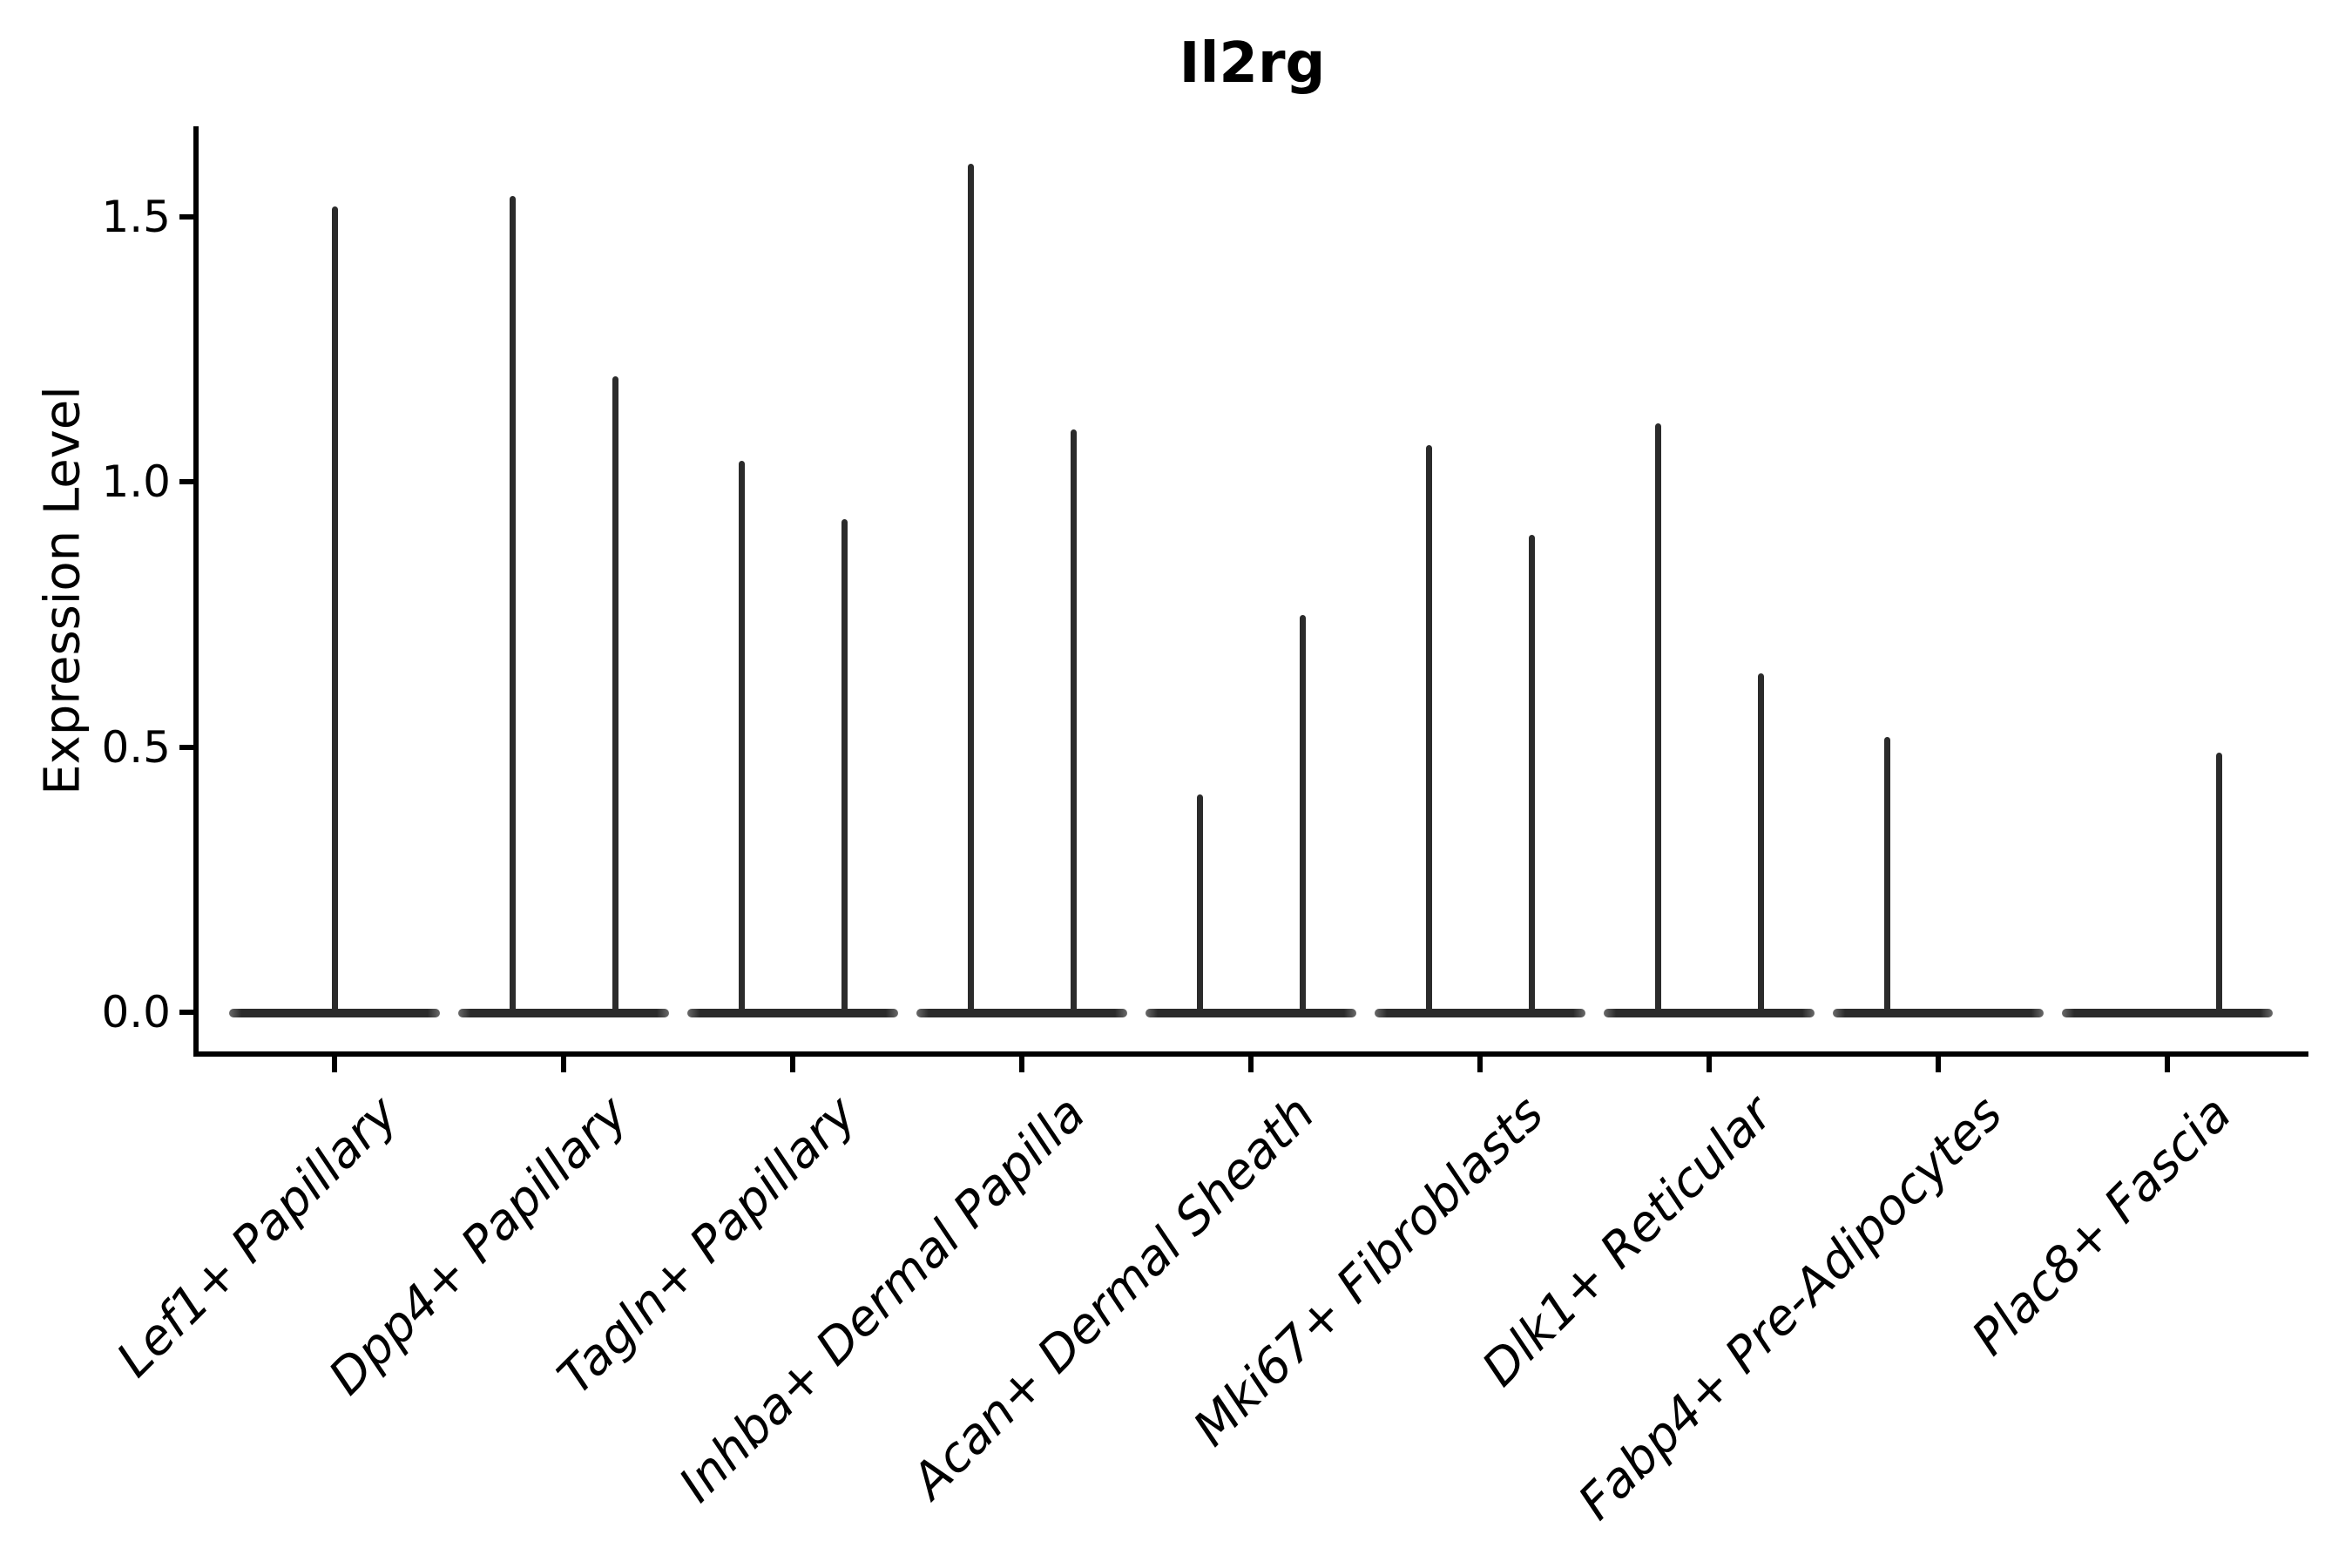 The image size is (2352, 1568). I want to click on violin-spike-inhba-dermal-papilla-right, so click(1073, 721).